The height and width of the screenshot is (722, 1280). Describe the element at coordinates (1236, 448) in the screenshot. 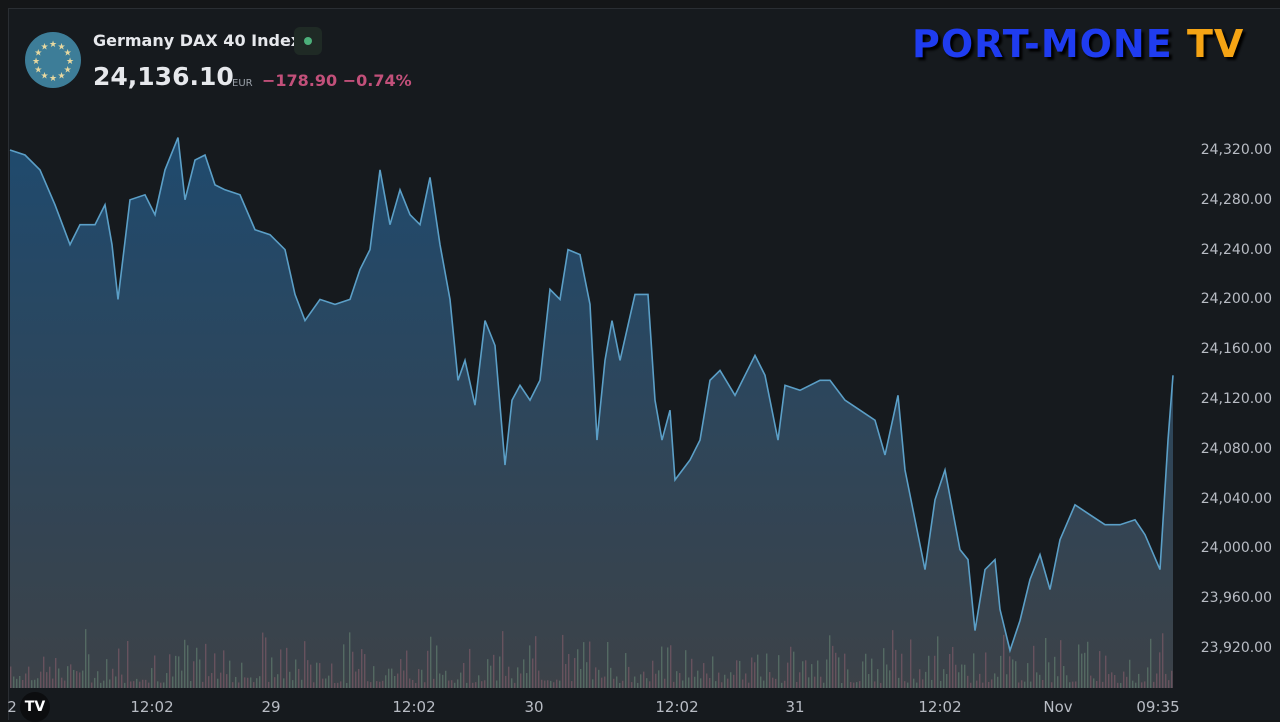

I see `y-tick-label: 24,080.00` at that location.